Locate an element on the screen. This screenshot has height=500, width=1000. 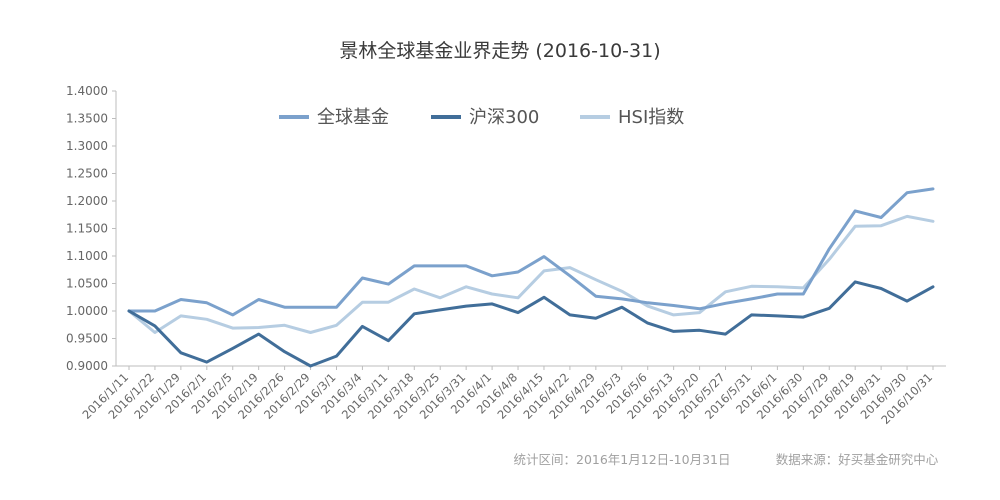
y-tick-label: 0.9000 is located at coordinates (87, 366).